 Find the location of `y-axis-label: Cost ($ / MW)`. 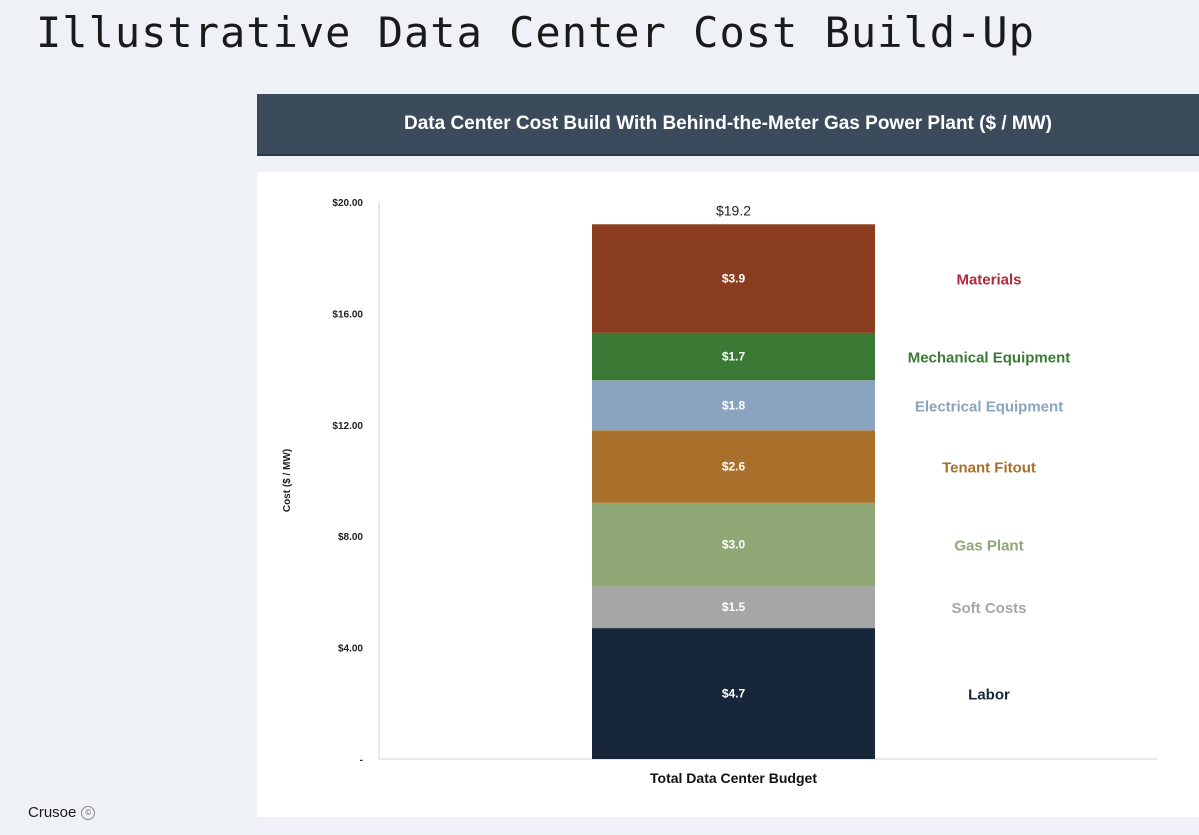

y-axis-label: Cost ($ / MW) is located at coordinates (287, 480).